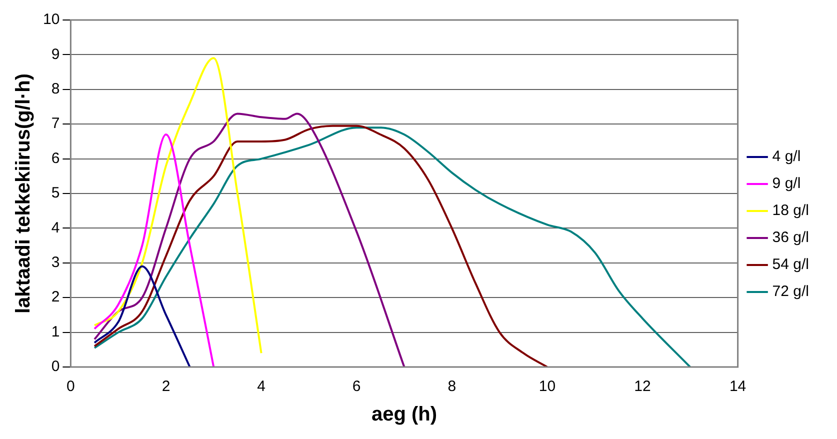 The image size is (837, 439). I want to click on x-tick-label: 12, so click(642, 387).